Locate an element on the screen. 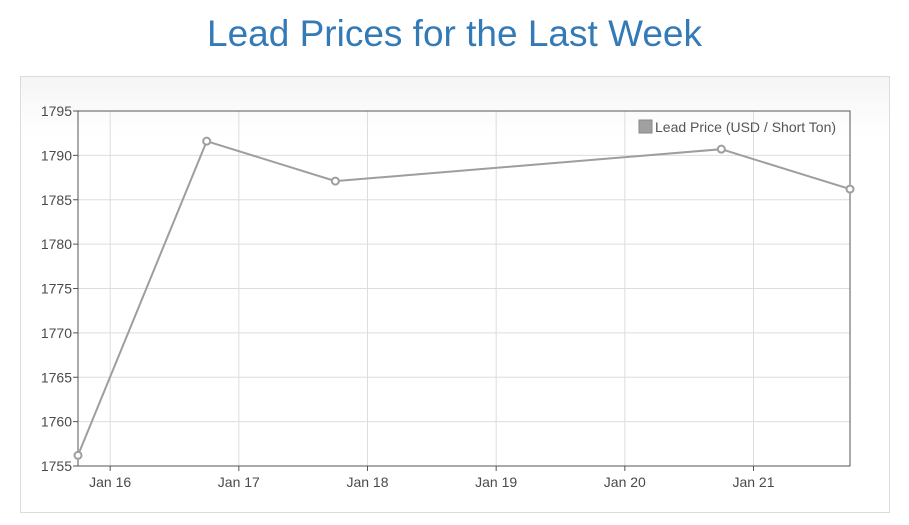 The width and height of the screenshot is (909, 525). x-tick-label: Jan 17 is located at coordinates (239, 482).